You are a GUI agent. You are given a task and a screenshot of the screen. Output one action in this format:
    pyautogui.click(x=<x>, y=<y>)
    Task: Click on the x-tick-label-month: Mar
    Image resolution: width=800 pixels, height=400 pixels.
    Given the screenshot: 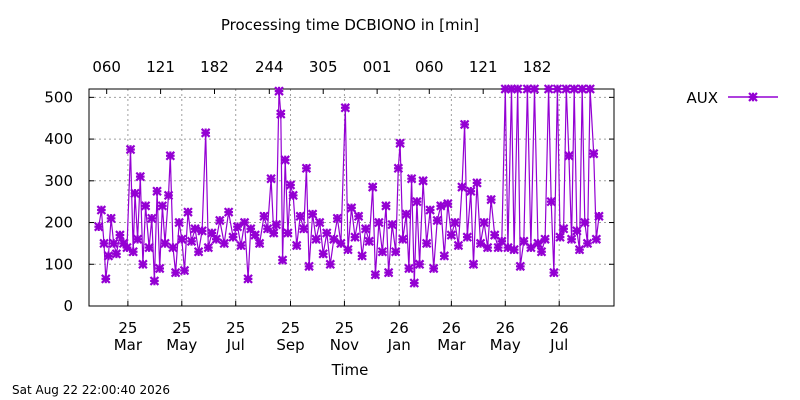 What is the action you would take?
    pyautogui.click(x=451, y=345)
    